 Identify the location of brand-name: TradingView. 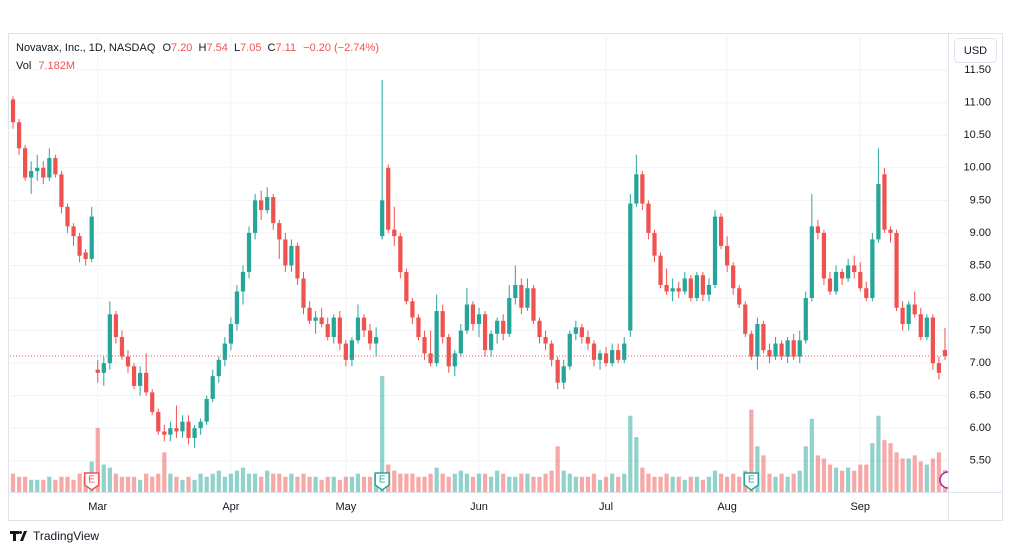
(66, 536).